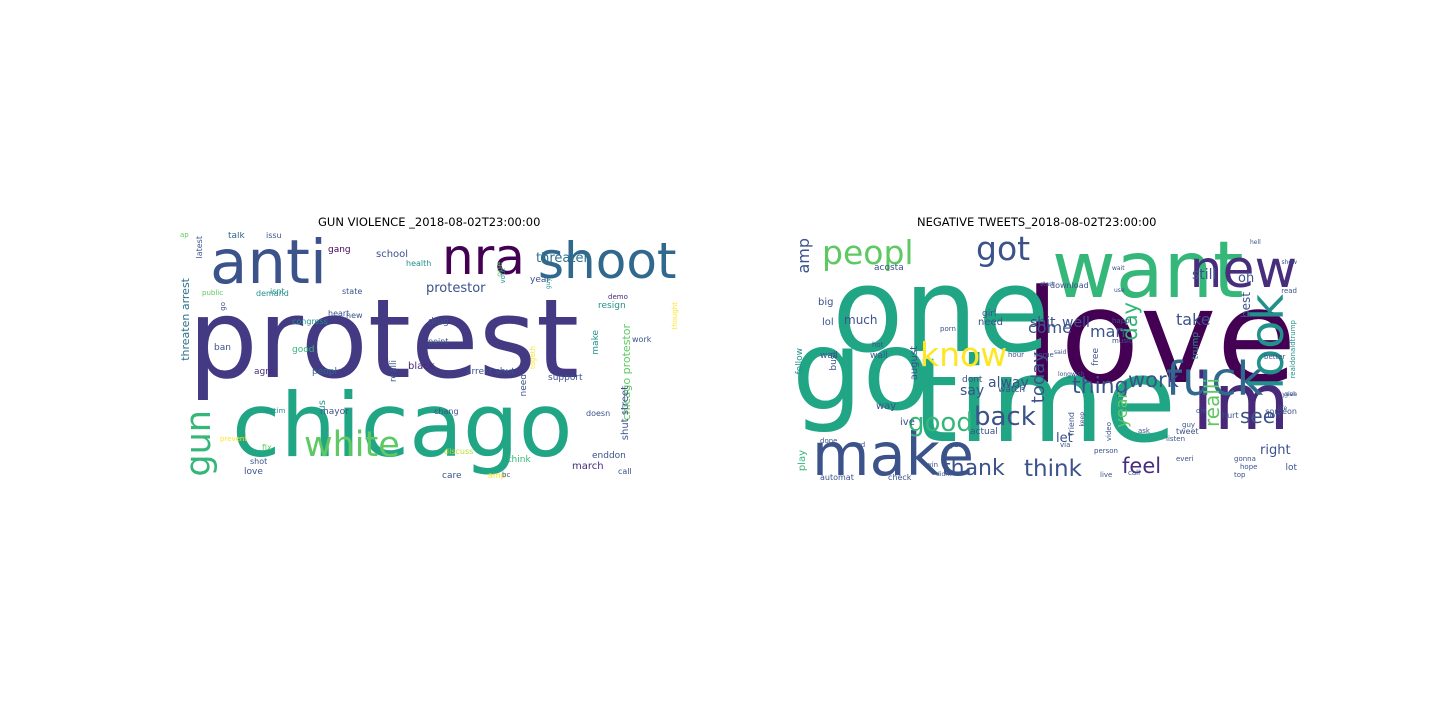  What do you see at coordinates (199, 443) in the screenshot?
I see `cloud-word: gun` at bounding box center [199, 443].